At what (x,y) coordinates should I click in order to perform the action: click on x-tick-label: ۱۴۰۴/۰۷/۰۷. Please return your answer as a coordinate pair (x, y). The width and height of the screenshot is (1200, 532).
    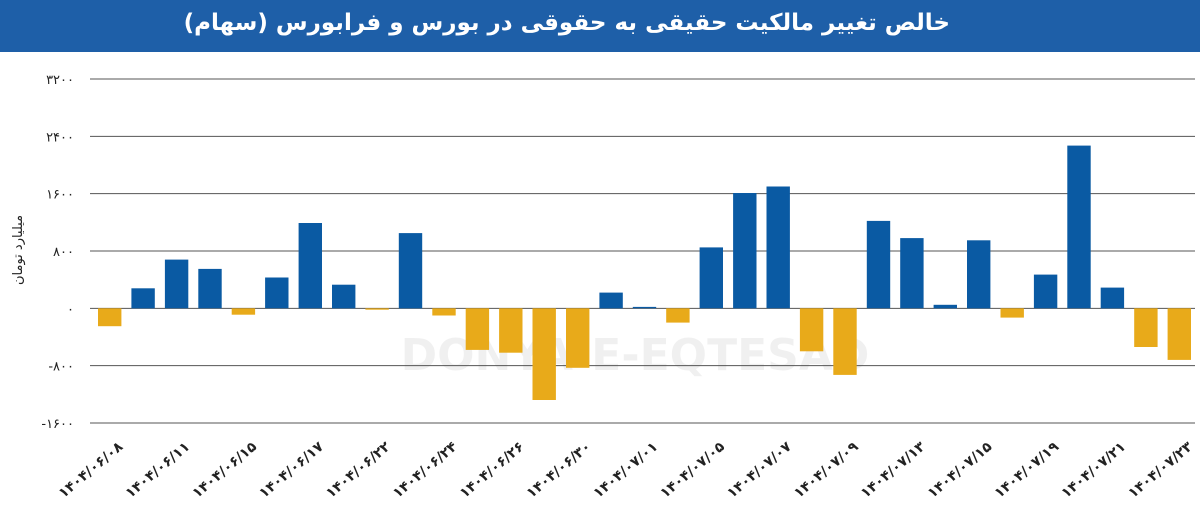
    Looking at the image, I should click on (759, 470).